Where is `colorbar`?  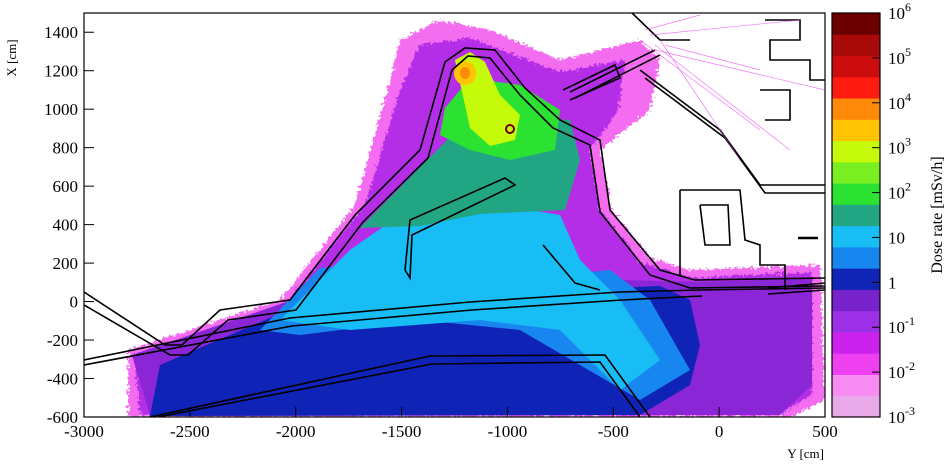 colorbar is located at coordinates (856, 215).